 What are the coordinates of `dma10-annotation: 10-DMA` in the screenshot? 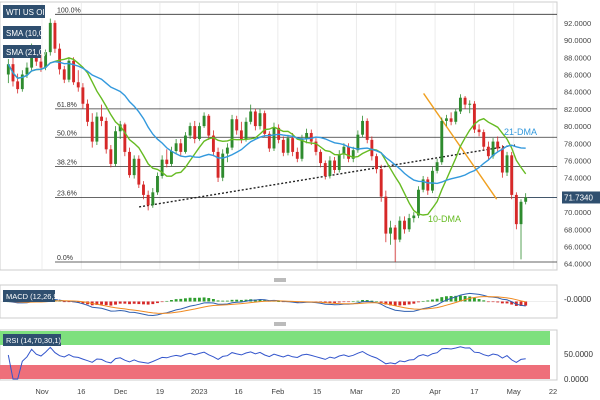 It's located at (444, 219).